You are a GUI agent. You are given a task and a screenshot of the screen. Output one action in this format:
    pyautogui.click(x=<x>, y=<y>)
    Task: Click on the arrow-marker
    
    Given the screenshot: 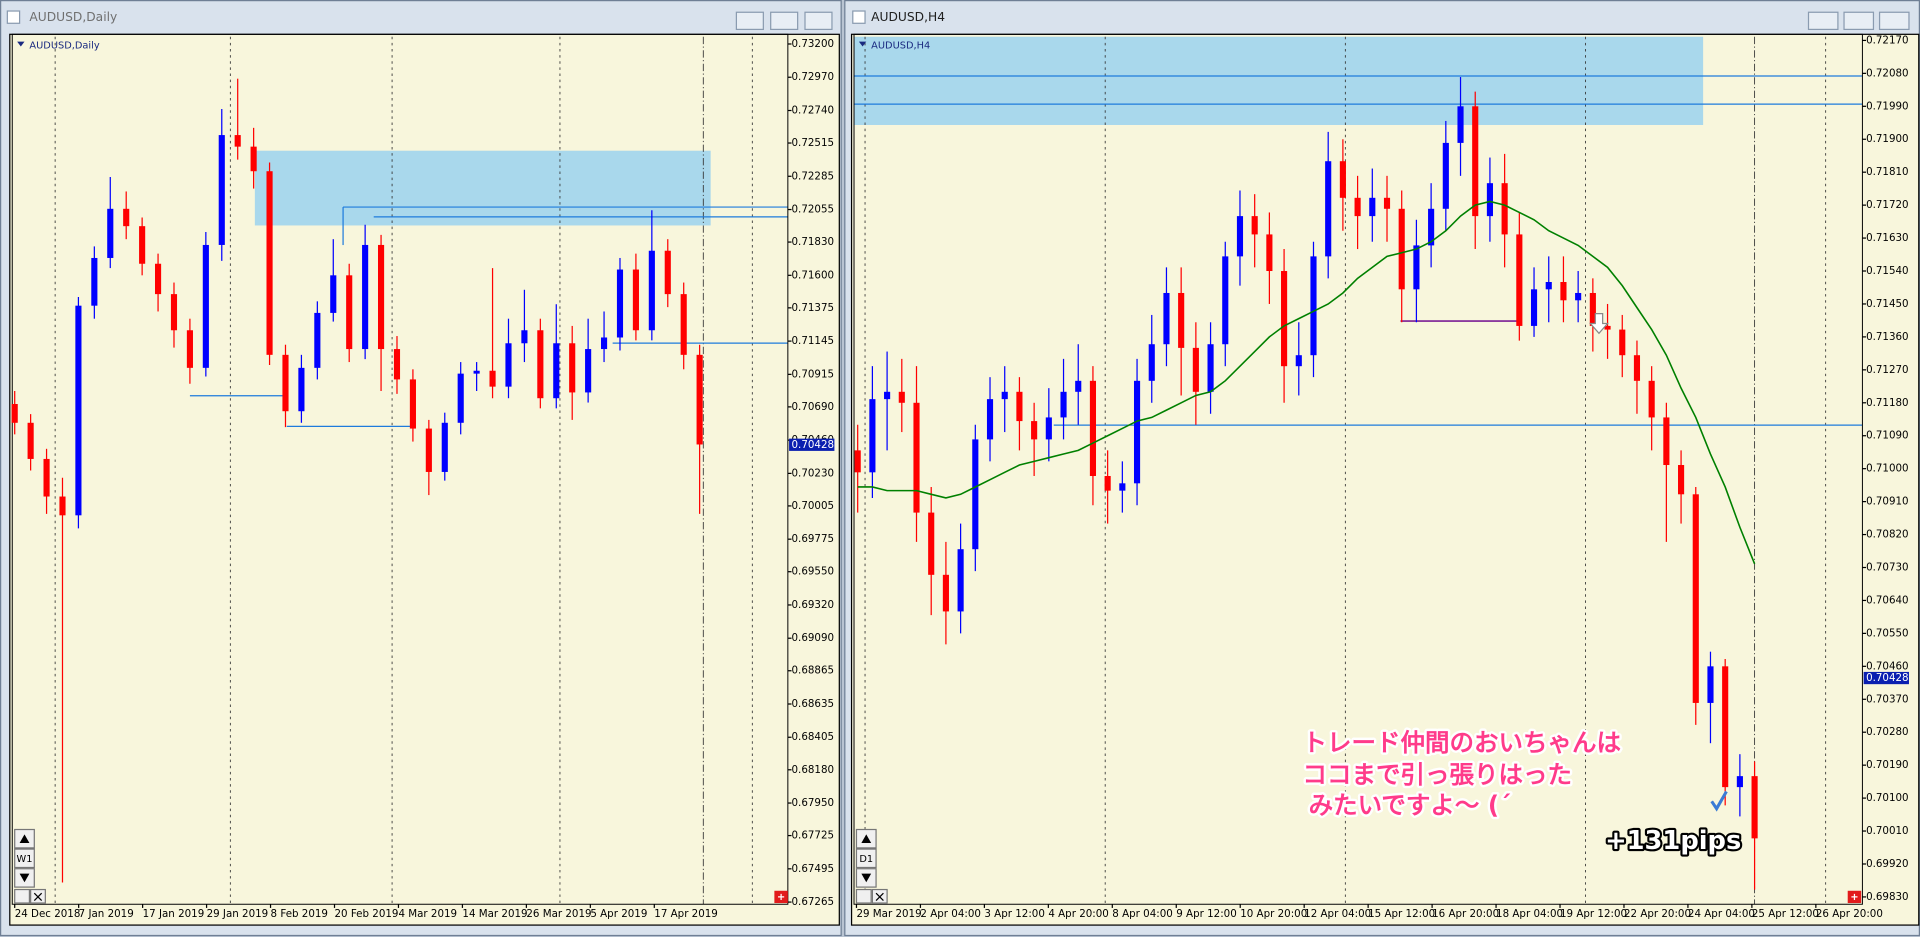 What is the action you would take?
    pyautogui.click(x=1599, y=324)
    